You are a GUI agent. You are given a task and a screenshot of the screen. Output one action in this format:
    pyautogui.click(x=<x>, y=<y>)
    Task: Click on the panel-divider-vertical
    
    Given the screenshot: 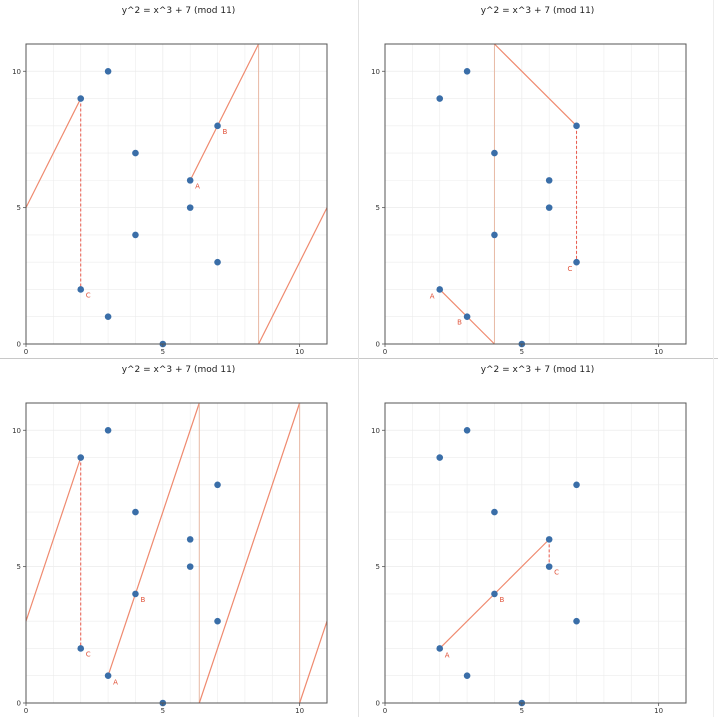 What is the action you would take?
    pyautogui.click(x=358, y=358)
    